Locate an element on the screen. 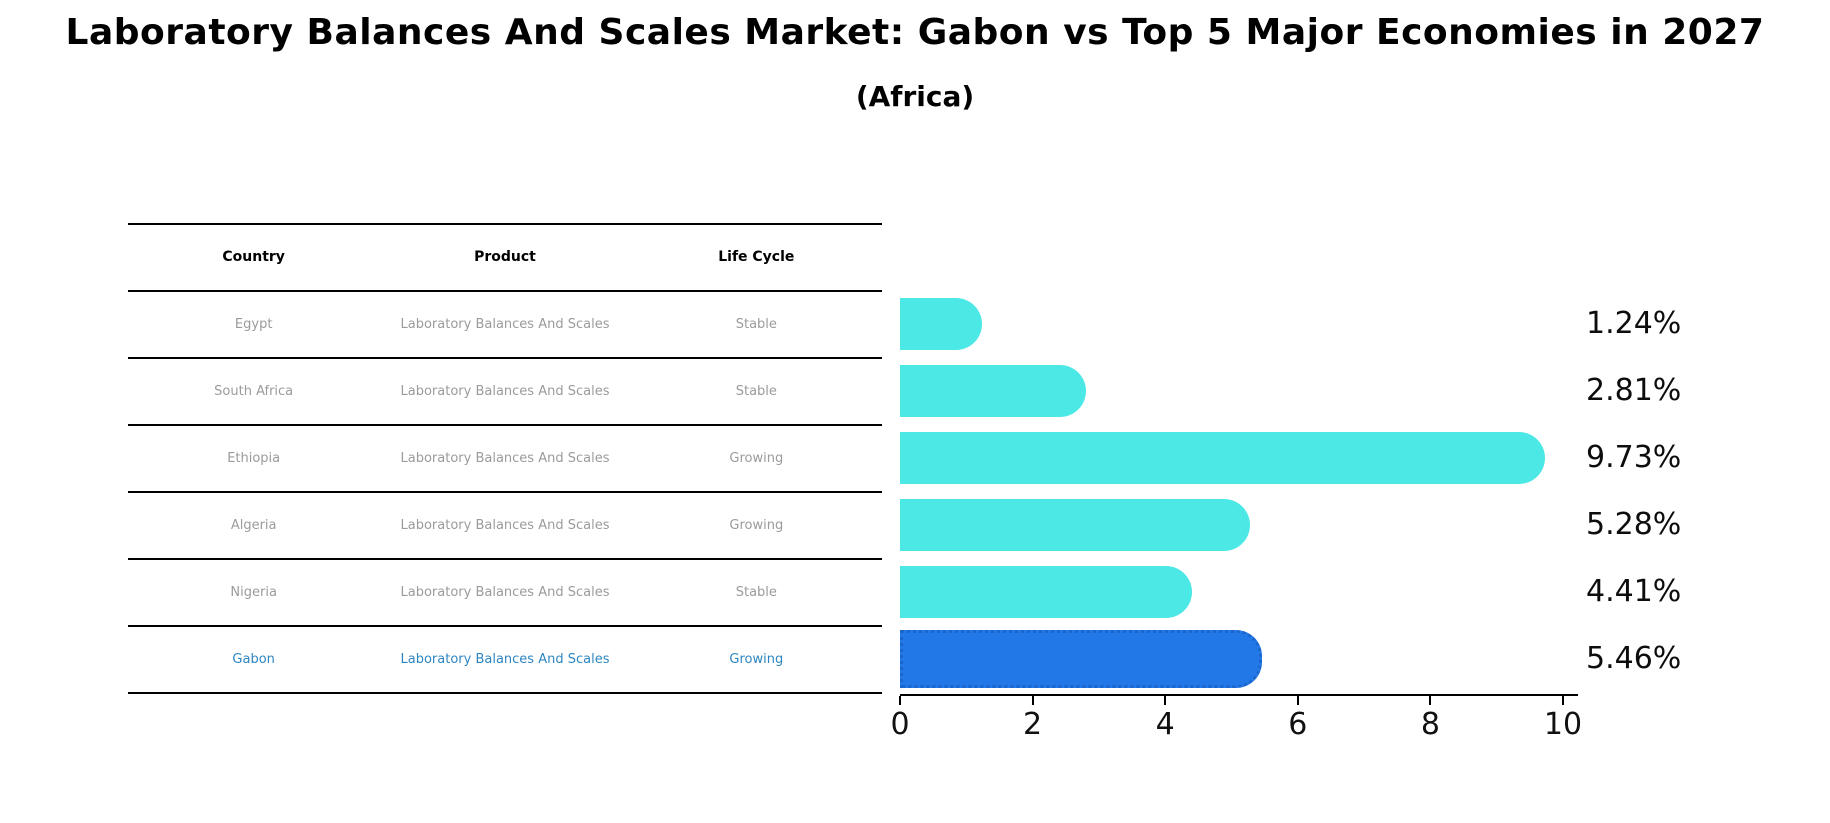  country-cell: Gabon is located at coordinates (253, 659).